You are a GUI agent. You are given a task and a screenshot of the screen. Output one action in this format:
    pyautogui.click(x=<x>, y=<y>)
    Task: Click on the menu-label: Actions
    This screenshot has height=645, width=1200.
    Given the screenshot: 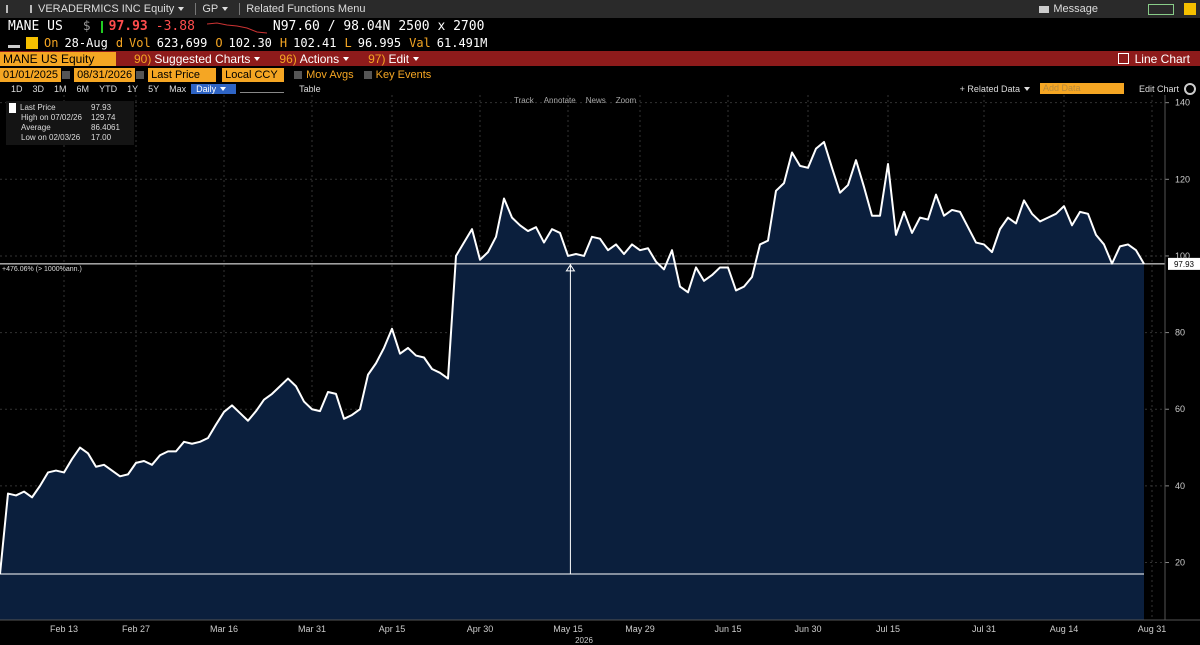 What is the action you would take?
    pyautogui.click(x=319, y=58)
    